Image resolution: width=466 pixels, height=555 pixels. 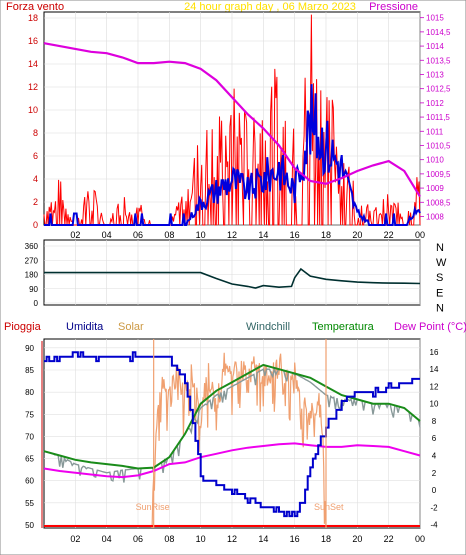 I want to click on temperature-tick-label: 2, so click(x=434, y=473).